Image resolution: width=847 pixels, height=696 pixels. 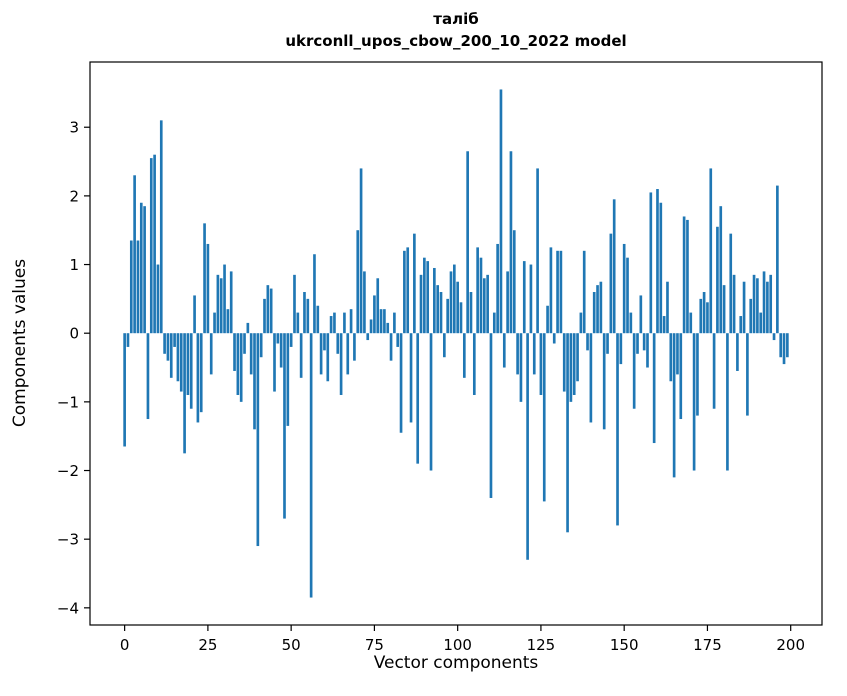 I want to click on tick-label: 3, so click(x=74, y=128).